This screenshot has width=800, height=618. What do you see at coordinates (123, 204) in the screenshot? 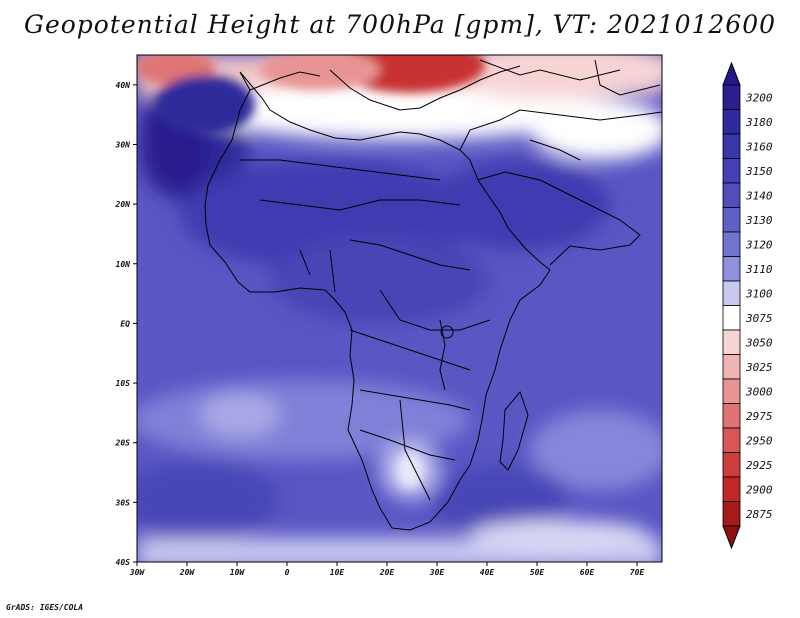
I see `lat-tick-label: 20N` at bounding box center [123, 204].